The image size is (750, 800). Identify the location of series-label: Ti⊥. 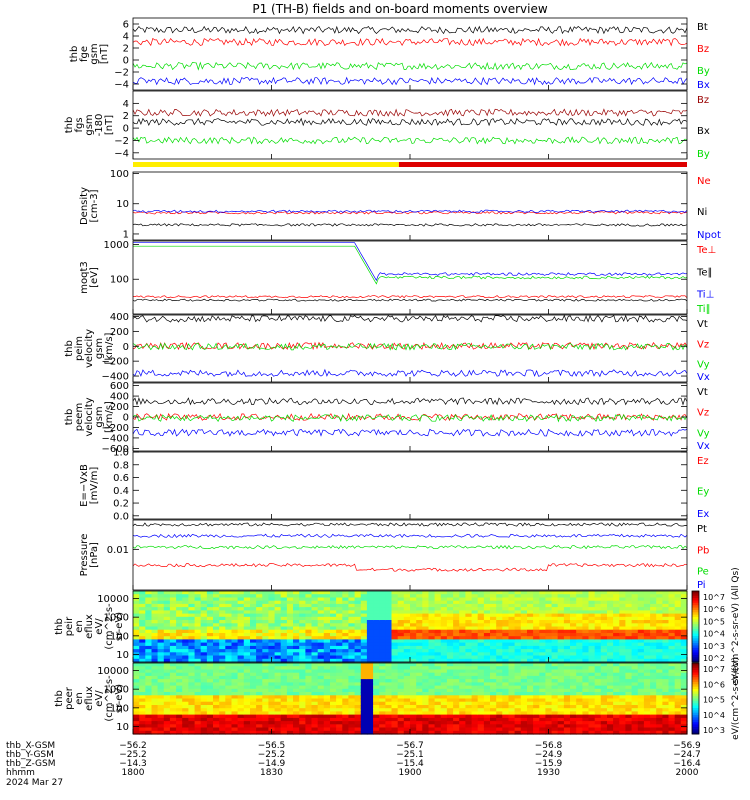
(705, 295).